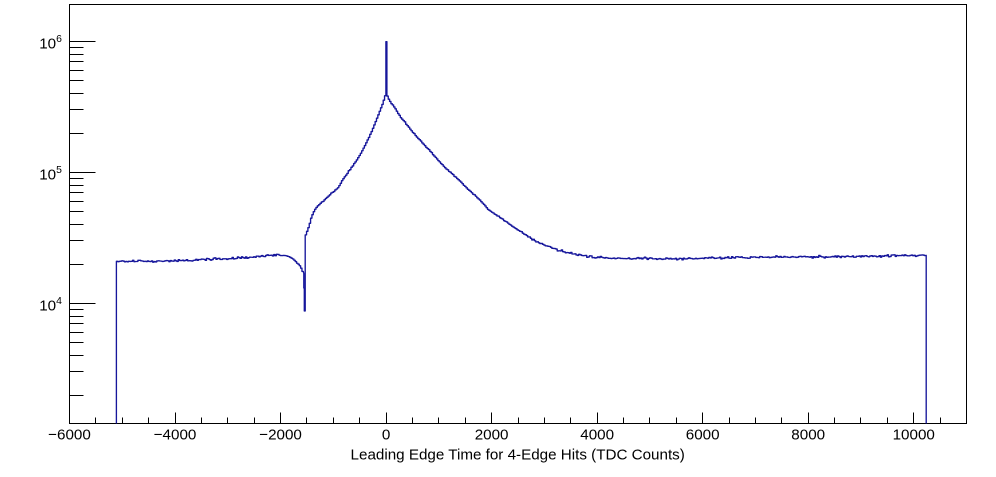 This screenshot has height=477, width=996. Describe the element at coordinates (808, 435) in the screenshot. I see `svg-text: 8000` at that location.